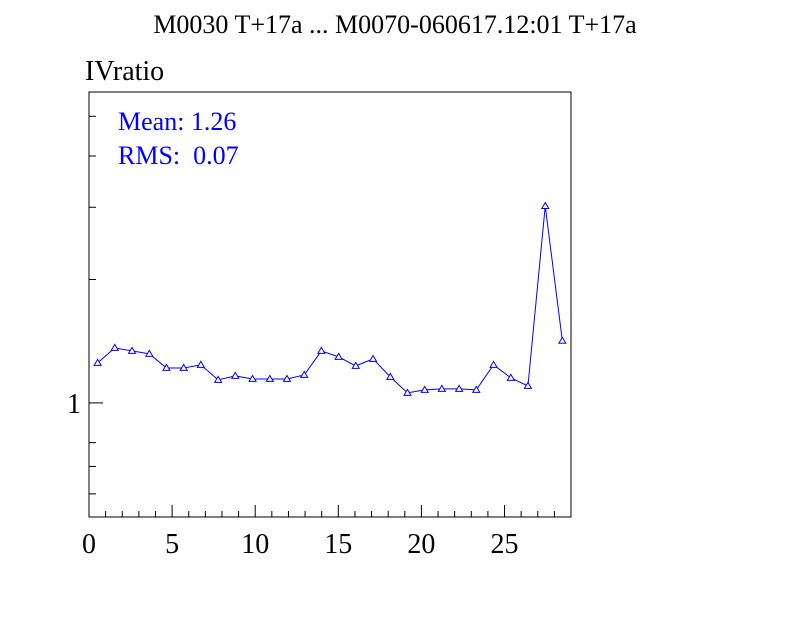  What do you see at coordinates (178, 155) in the screenshot?
I see `stats-line: RMS: 0.07` at bounding box center [178, 155].